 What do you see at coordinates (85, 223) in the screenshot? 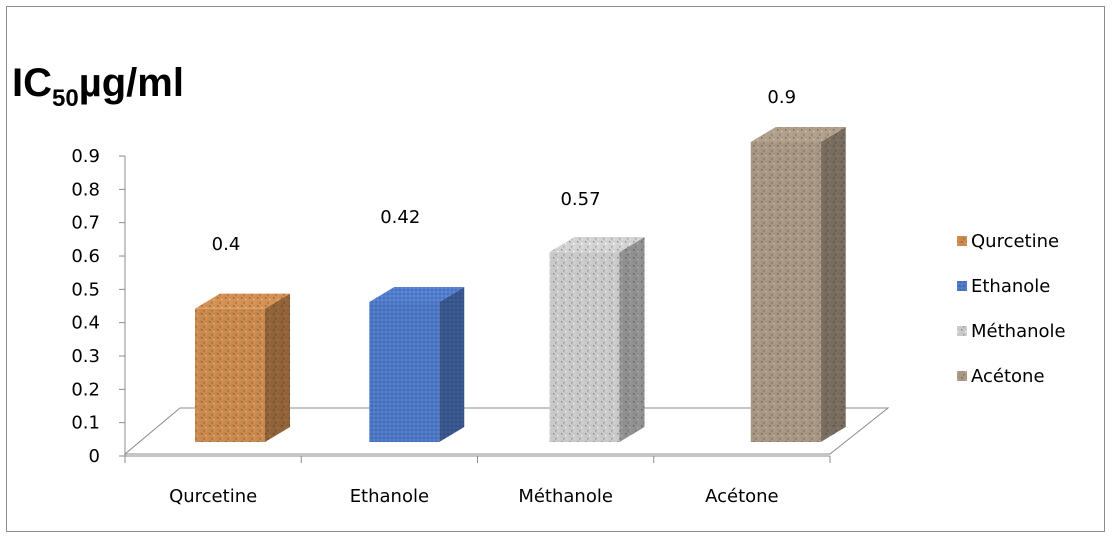
I see `y-tick-label: 0.7` at bounding box center [85, 223].